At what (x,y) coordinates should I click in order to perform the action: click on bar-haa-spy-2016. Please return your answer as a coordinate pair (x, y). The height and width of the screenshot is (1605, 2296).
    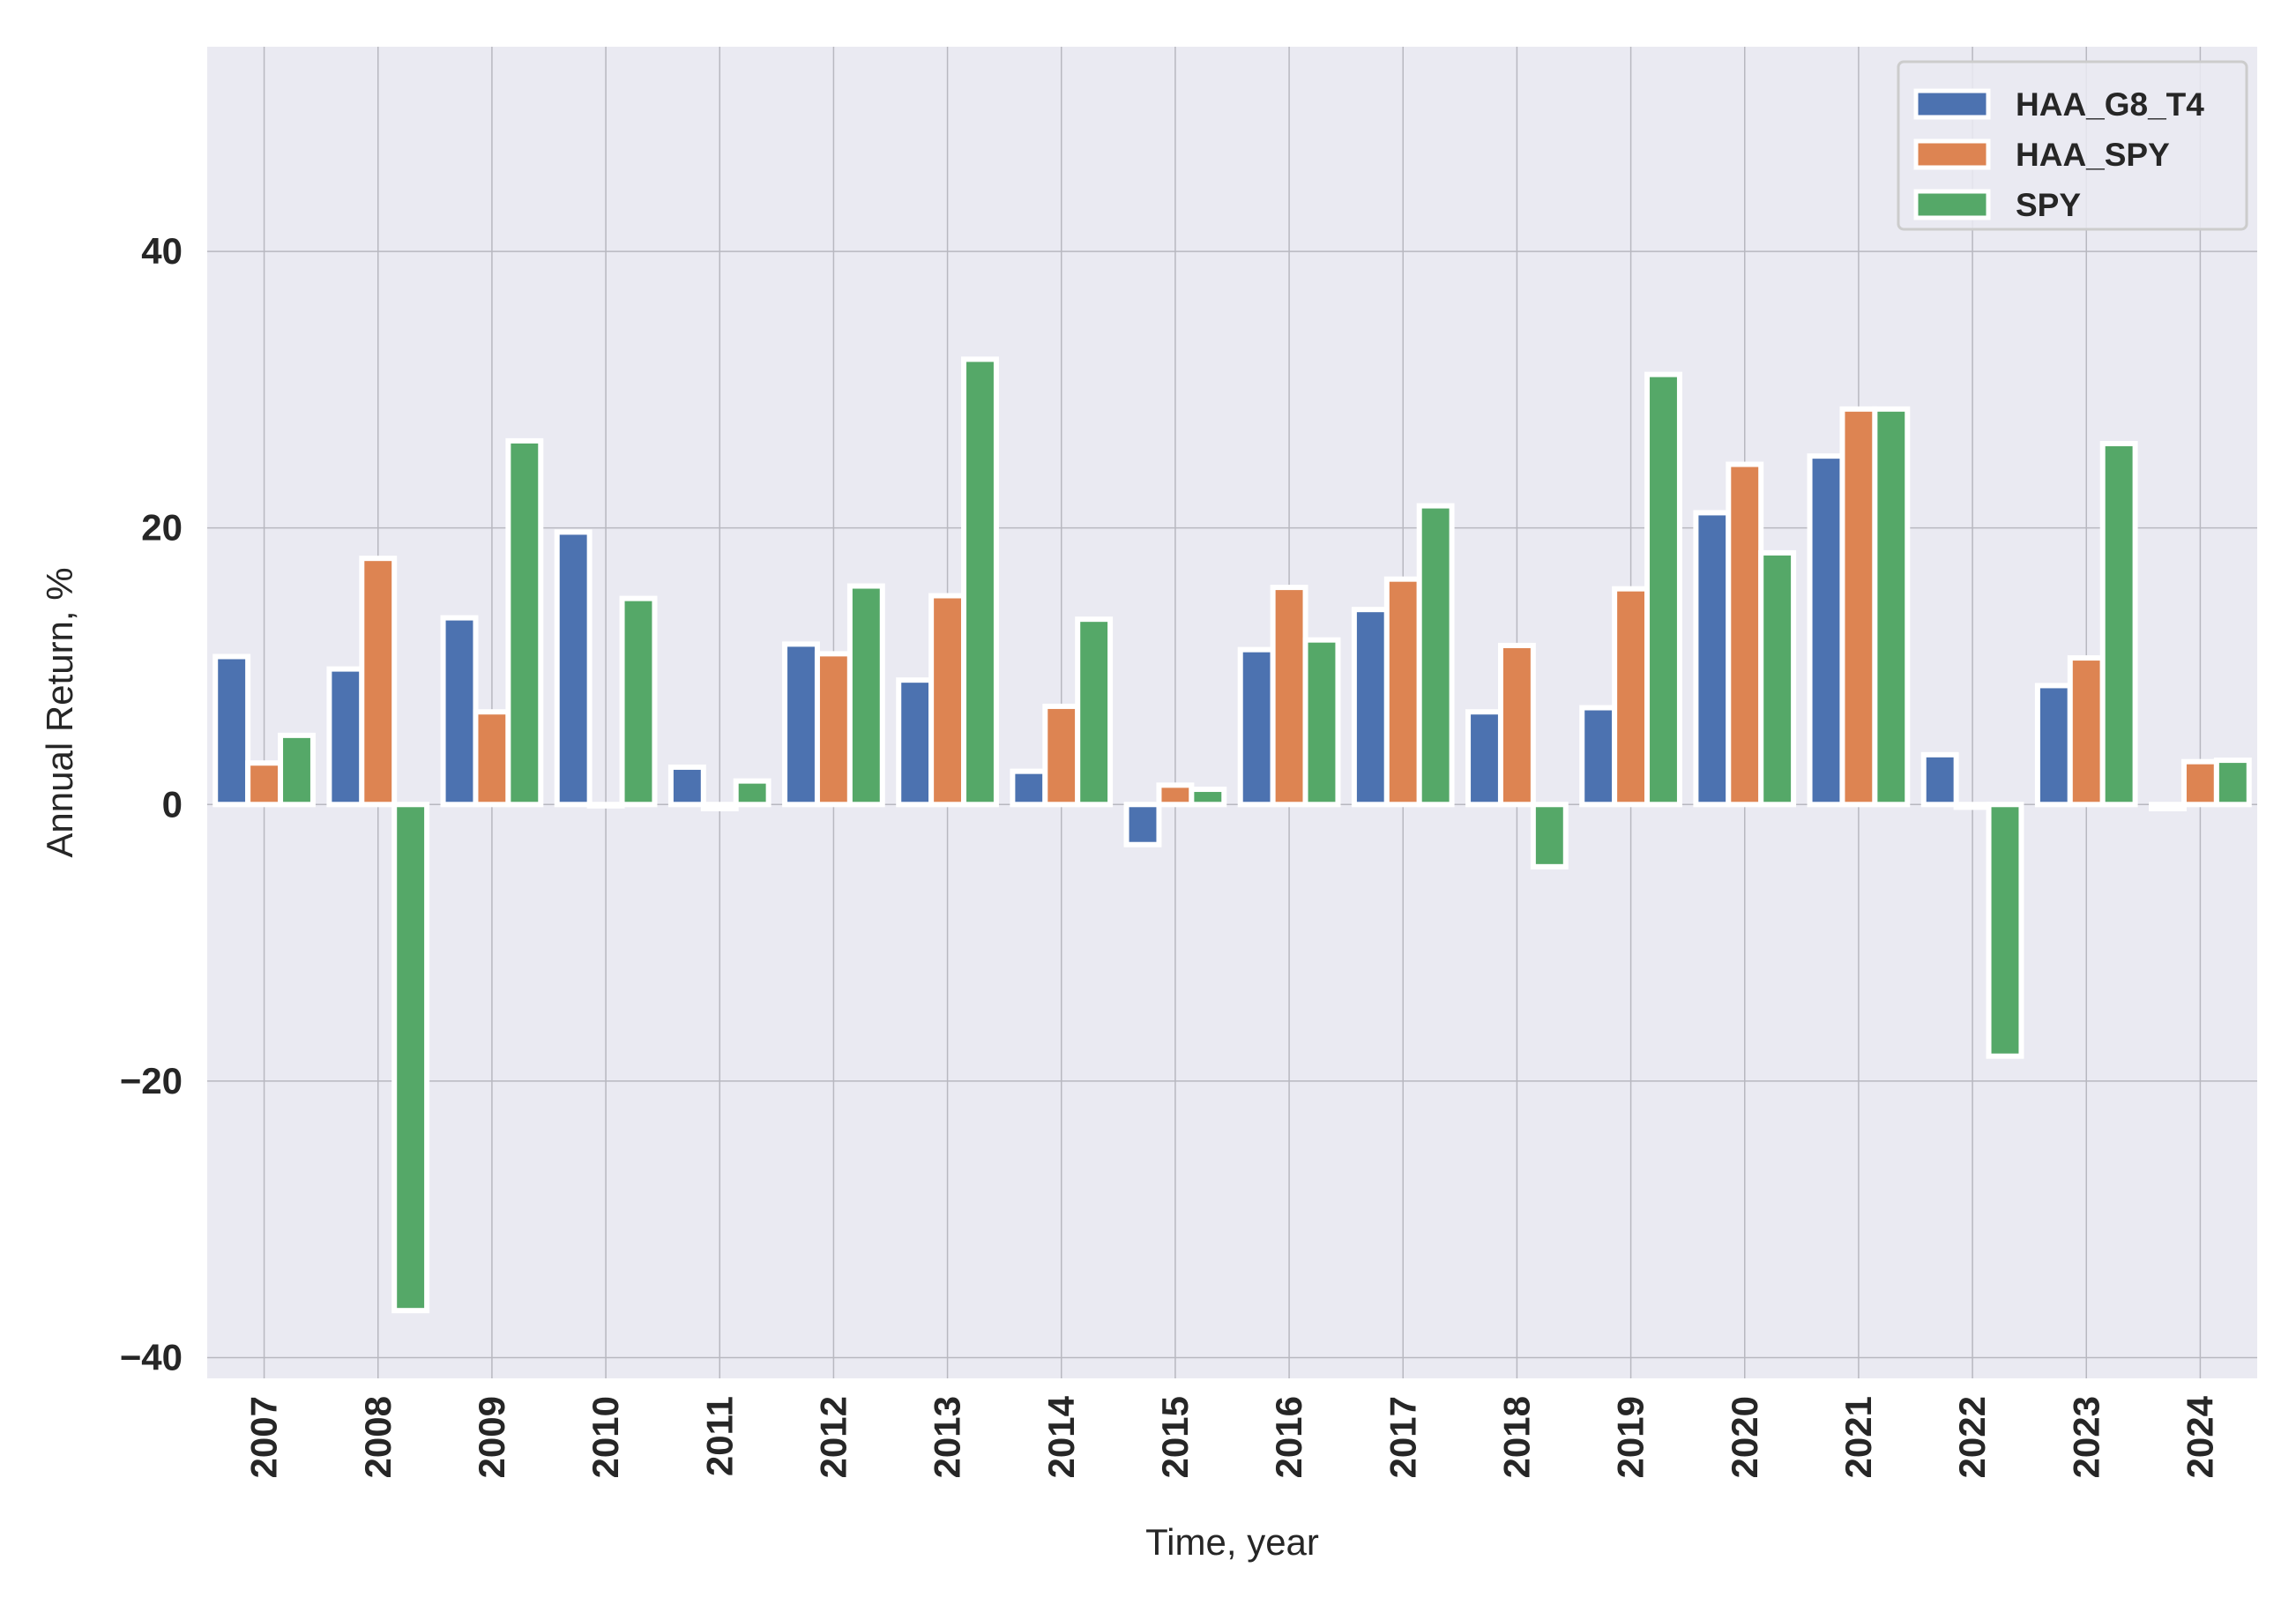
    Looking at the image, I should click on (1289, 696).